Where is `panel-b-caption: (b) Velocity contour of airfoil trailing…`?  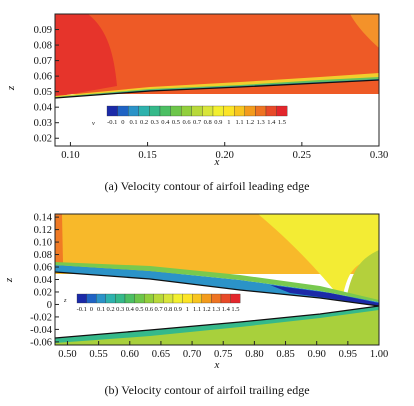
panel-b-caption: (b) Velocity contour of airfoil trailing… is located at coordinates (206, 390).